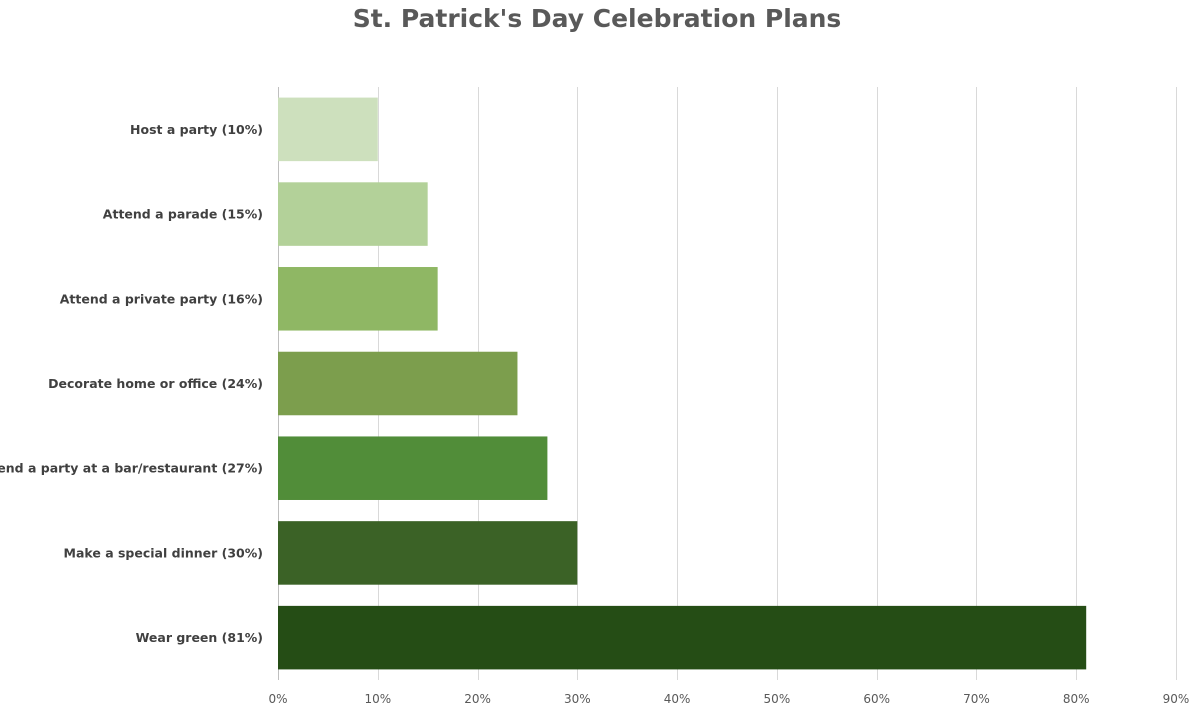 The image size is (1200, 715). I want to click on x-tick-label: 90%, so click(1176, 699).